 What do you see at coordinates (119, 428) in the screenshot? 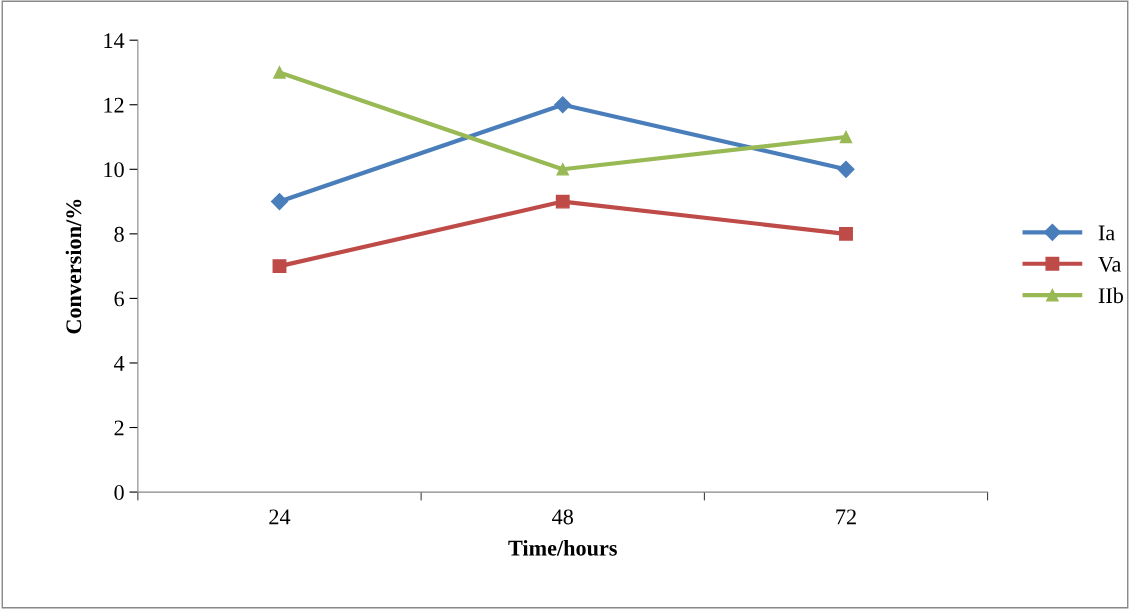
I see `y-tick-label: 2` at bounding box center [119, 428].